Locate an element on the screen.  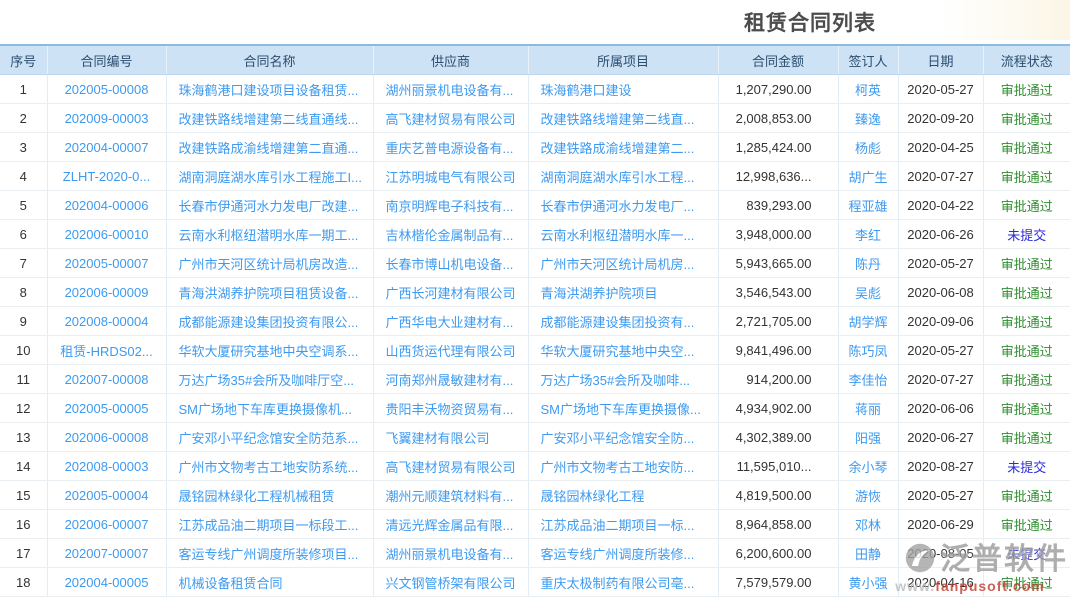
signer-link: 蒋丽 is located at coordinates (867, 409).